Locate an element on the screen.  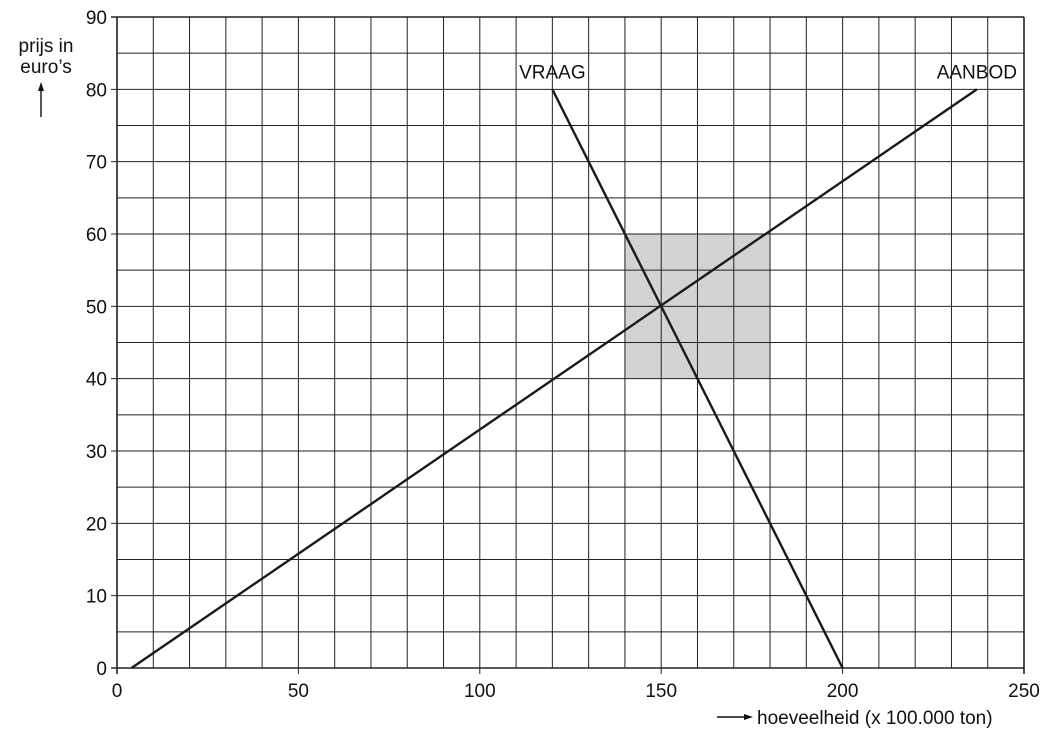
series-label-aanbod: AANBOD is located at coordinates (977, 72).